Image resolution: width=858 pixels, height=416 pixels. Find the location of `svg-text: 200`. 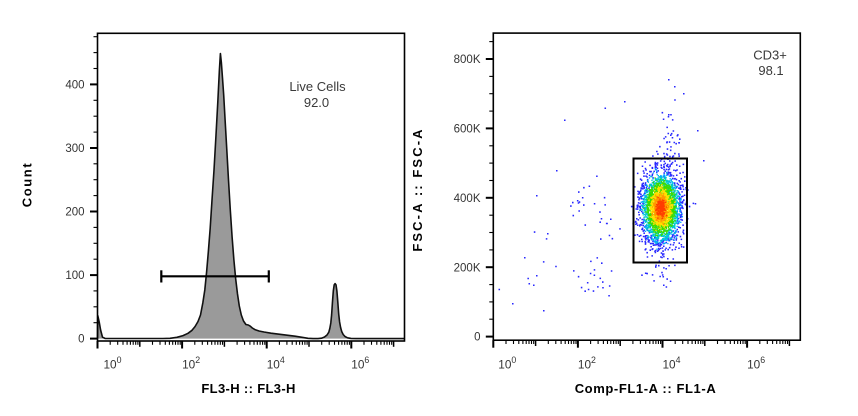

svg-text: 200 is located at coordinates (74, 213).